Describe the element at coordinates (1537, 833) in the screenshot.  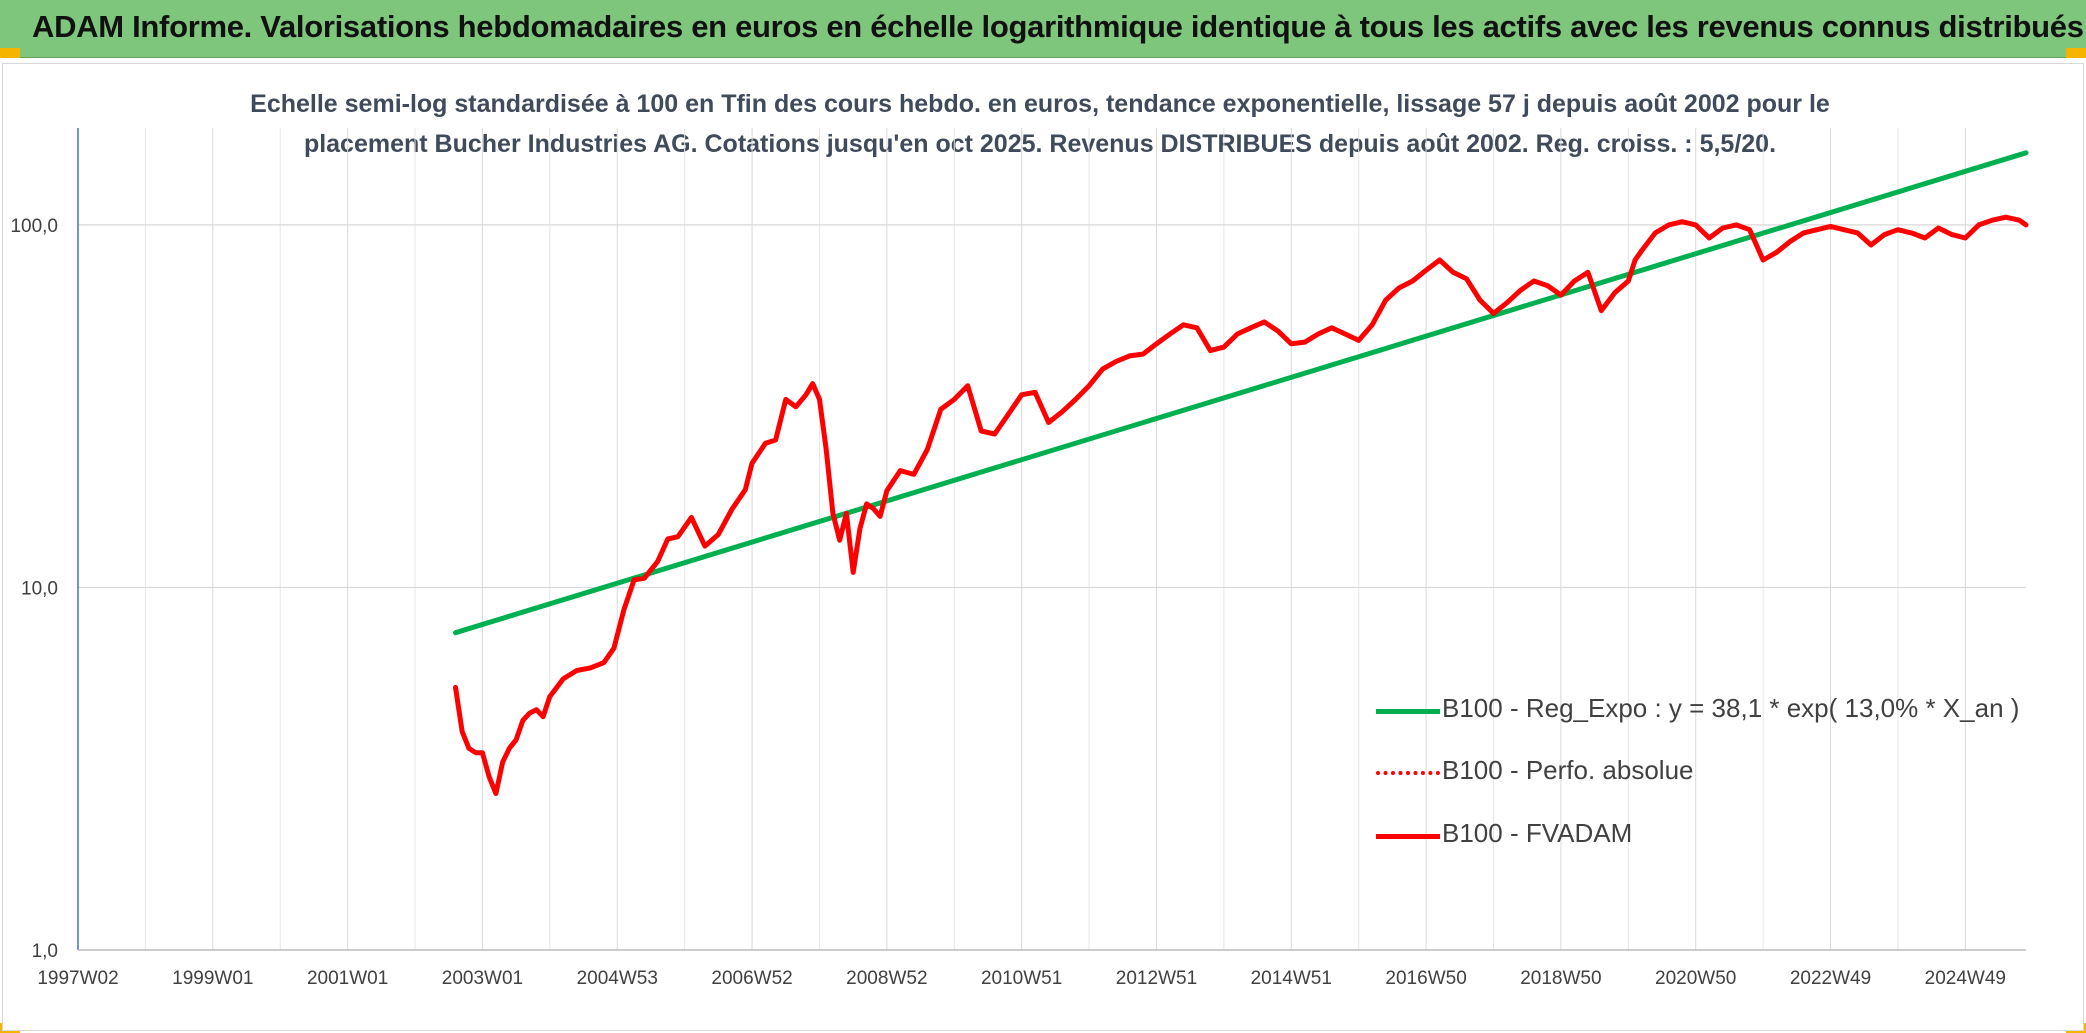
I see `legend-label-fvadam: B100 - FVADAM` at that location.